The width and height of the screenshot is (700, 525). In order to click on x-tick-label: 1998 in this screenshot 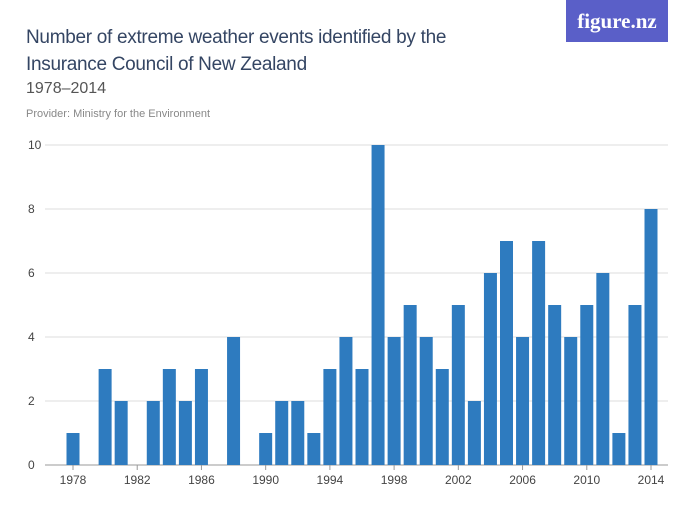, I will do `click(394, 480)`.